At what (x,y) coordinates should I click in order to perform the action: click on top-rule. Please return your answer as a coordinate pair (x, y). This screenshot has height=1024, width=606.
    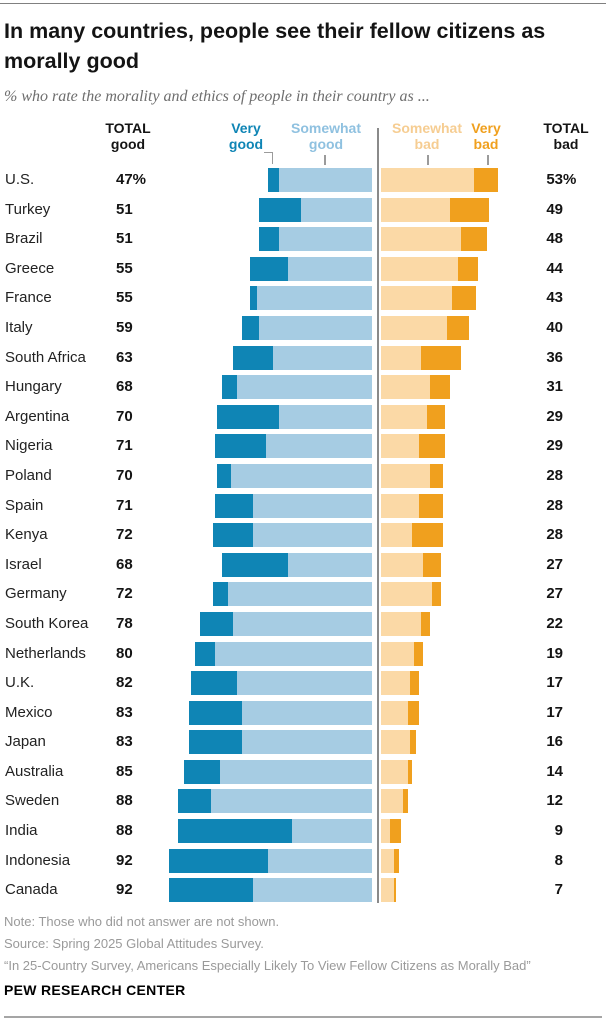
    Looking at the image, I should click on (303, 3).